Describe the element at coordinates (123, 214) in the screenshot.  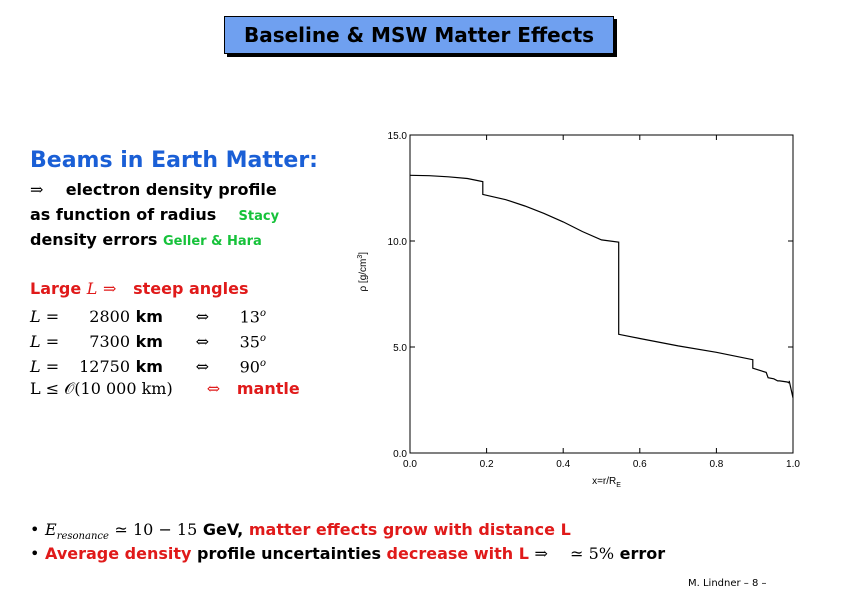
I see `function-radius-text: as function of radius` at that location.